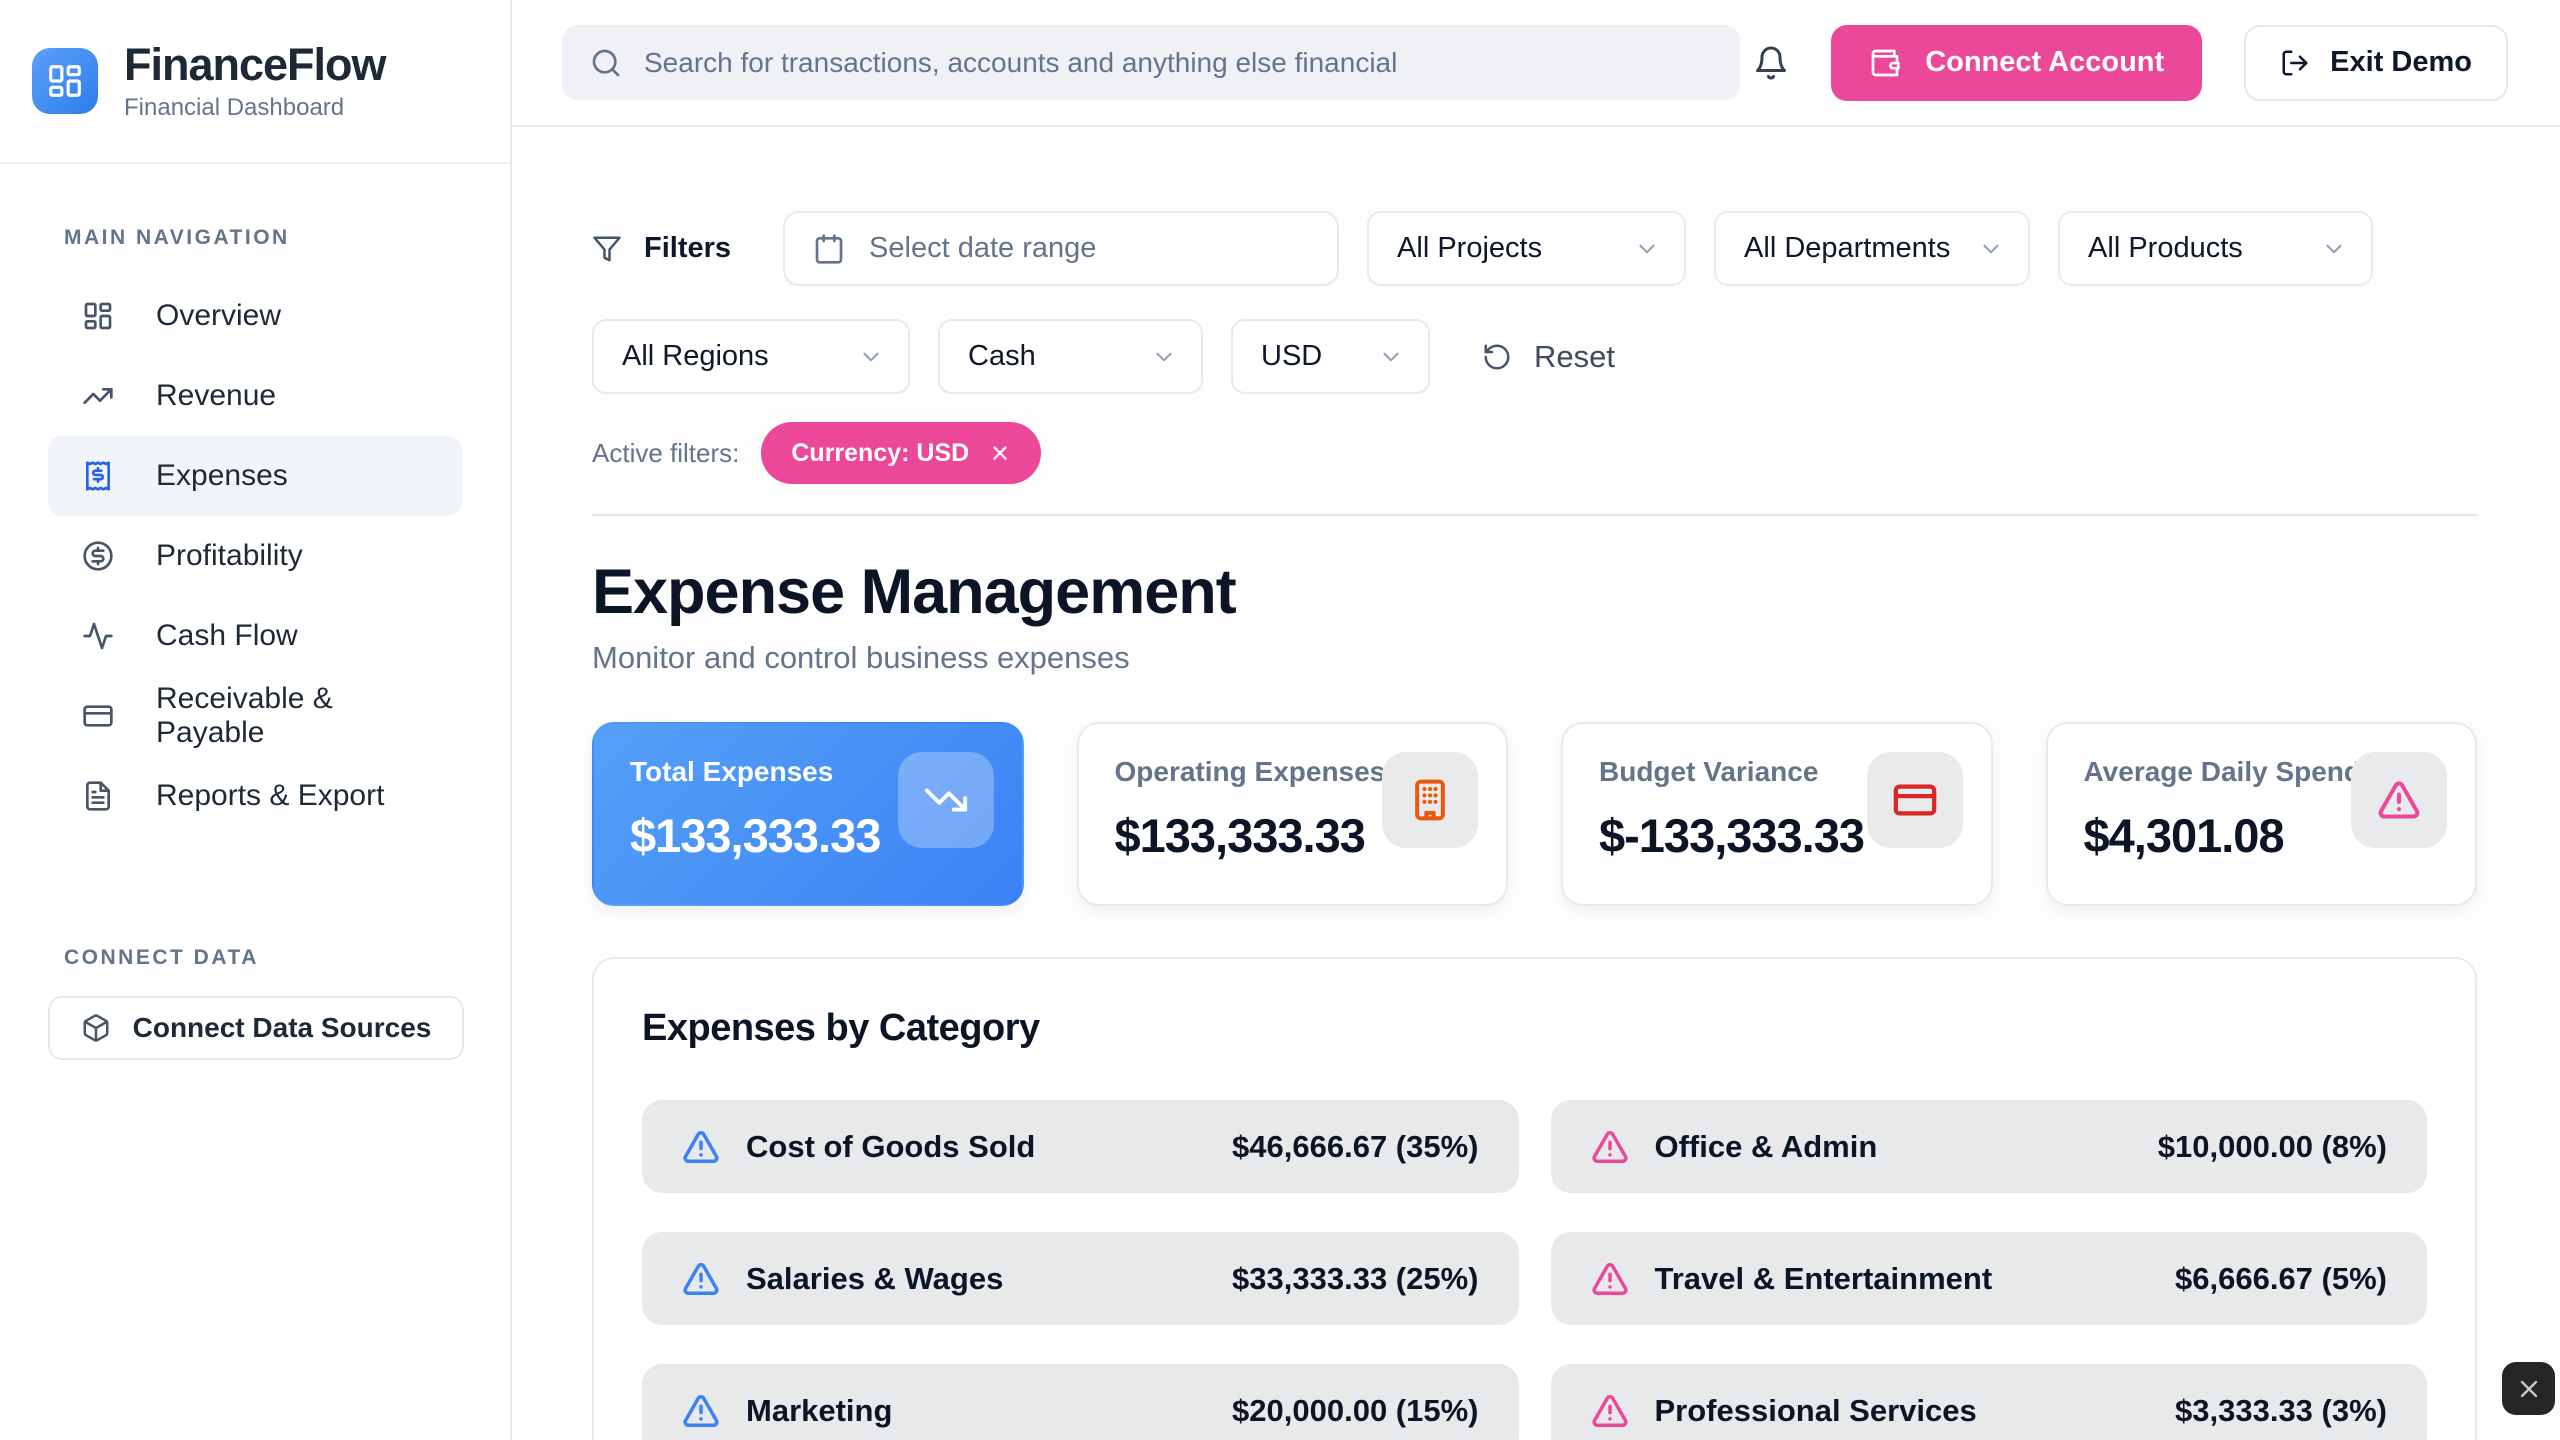  Describe the element at coordinates (229, 555) in the screenshot. I see `sidebar-item-label: Profitability` at that location.